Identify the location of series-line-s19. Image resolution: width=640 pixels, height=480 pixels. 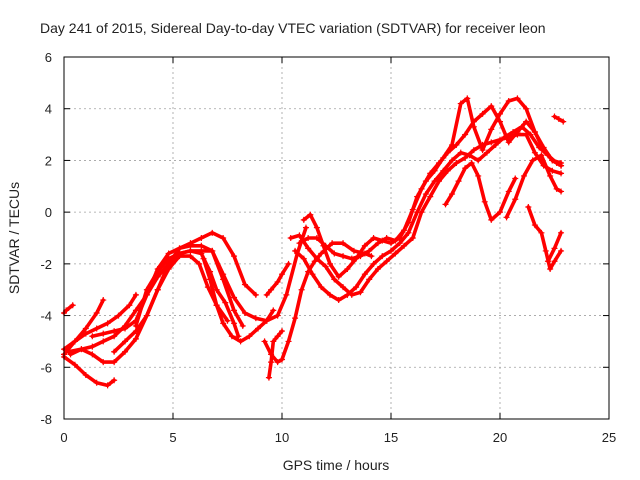
(533, 186).